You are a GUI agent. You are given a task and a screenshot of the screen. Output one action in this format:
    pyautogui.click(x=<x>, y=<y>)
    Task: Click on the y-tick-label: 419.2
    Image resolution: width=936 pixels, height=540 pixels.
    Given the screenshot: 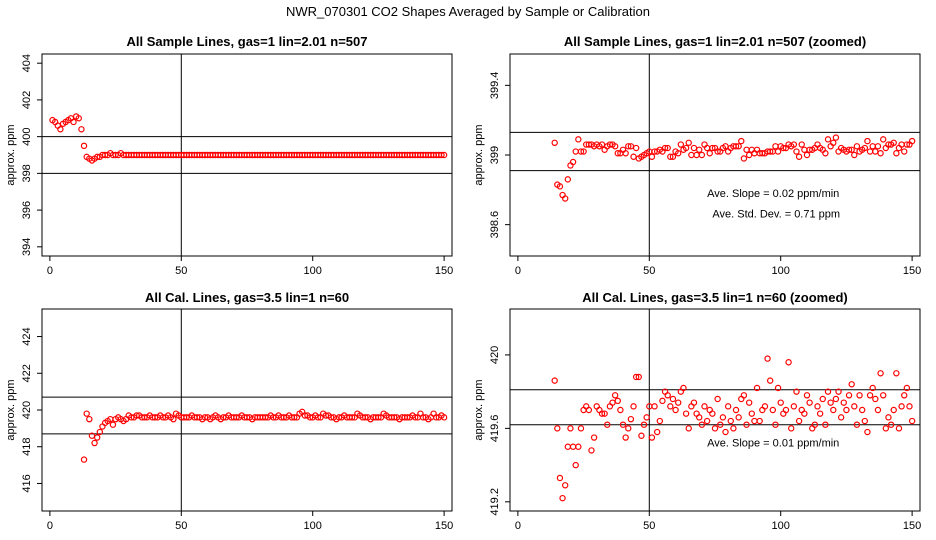 What is the action you would take?
    pyautogui.click(x=495, y=502)
    